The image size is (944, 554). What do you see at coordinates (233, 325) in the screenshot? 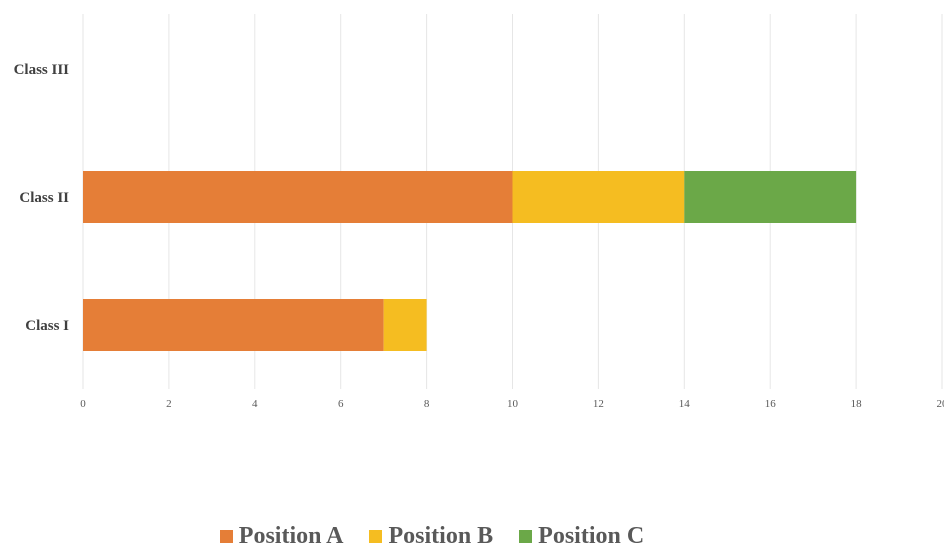
I see `bar-class-i-position-a` at bounding box center [233, 325].